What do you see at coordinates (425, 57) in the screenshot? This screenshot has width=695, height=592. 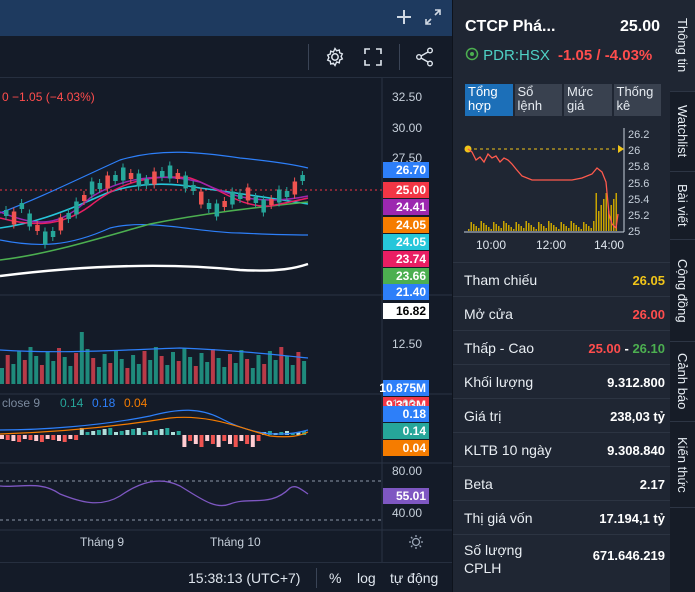 I see `share-icon` at bounding box center [425, 57].